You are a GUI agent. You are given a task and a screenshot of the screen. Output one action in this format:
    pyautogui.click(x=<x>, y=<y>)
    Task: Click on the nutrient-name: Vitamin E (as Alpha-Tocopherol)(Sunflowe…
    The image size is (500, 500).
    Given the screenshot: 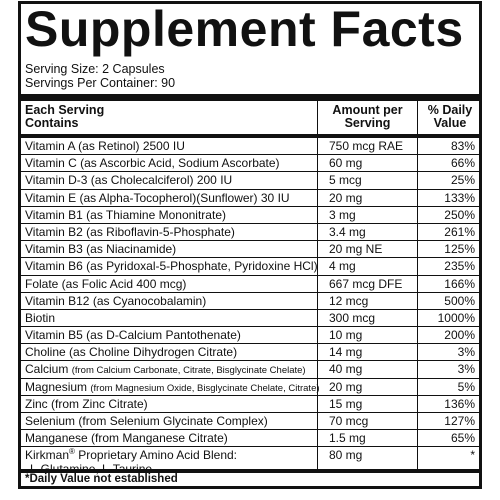 What is the action you would take?
    pyautogui.click(x=157, y=198)
    